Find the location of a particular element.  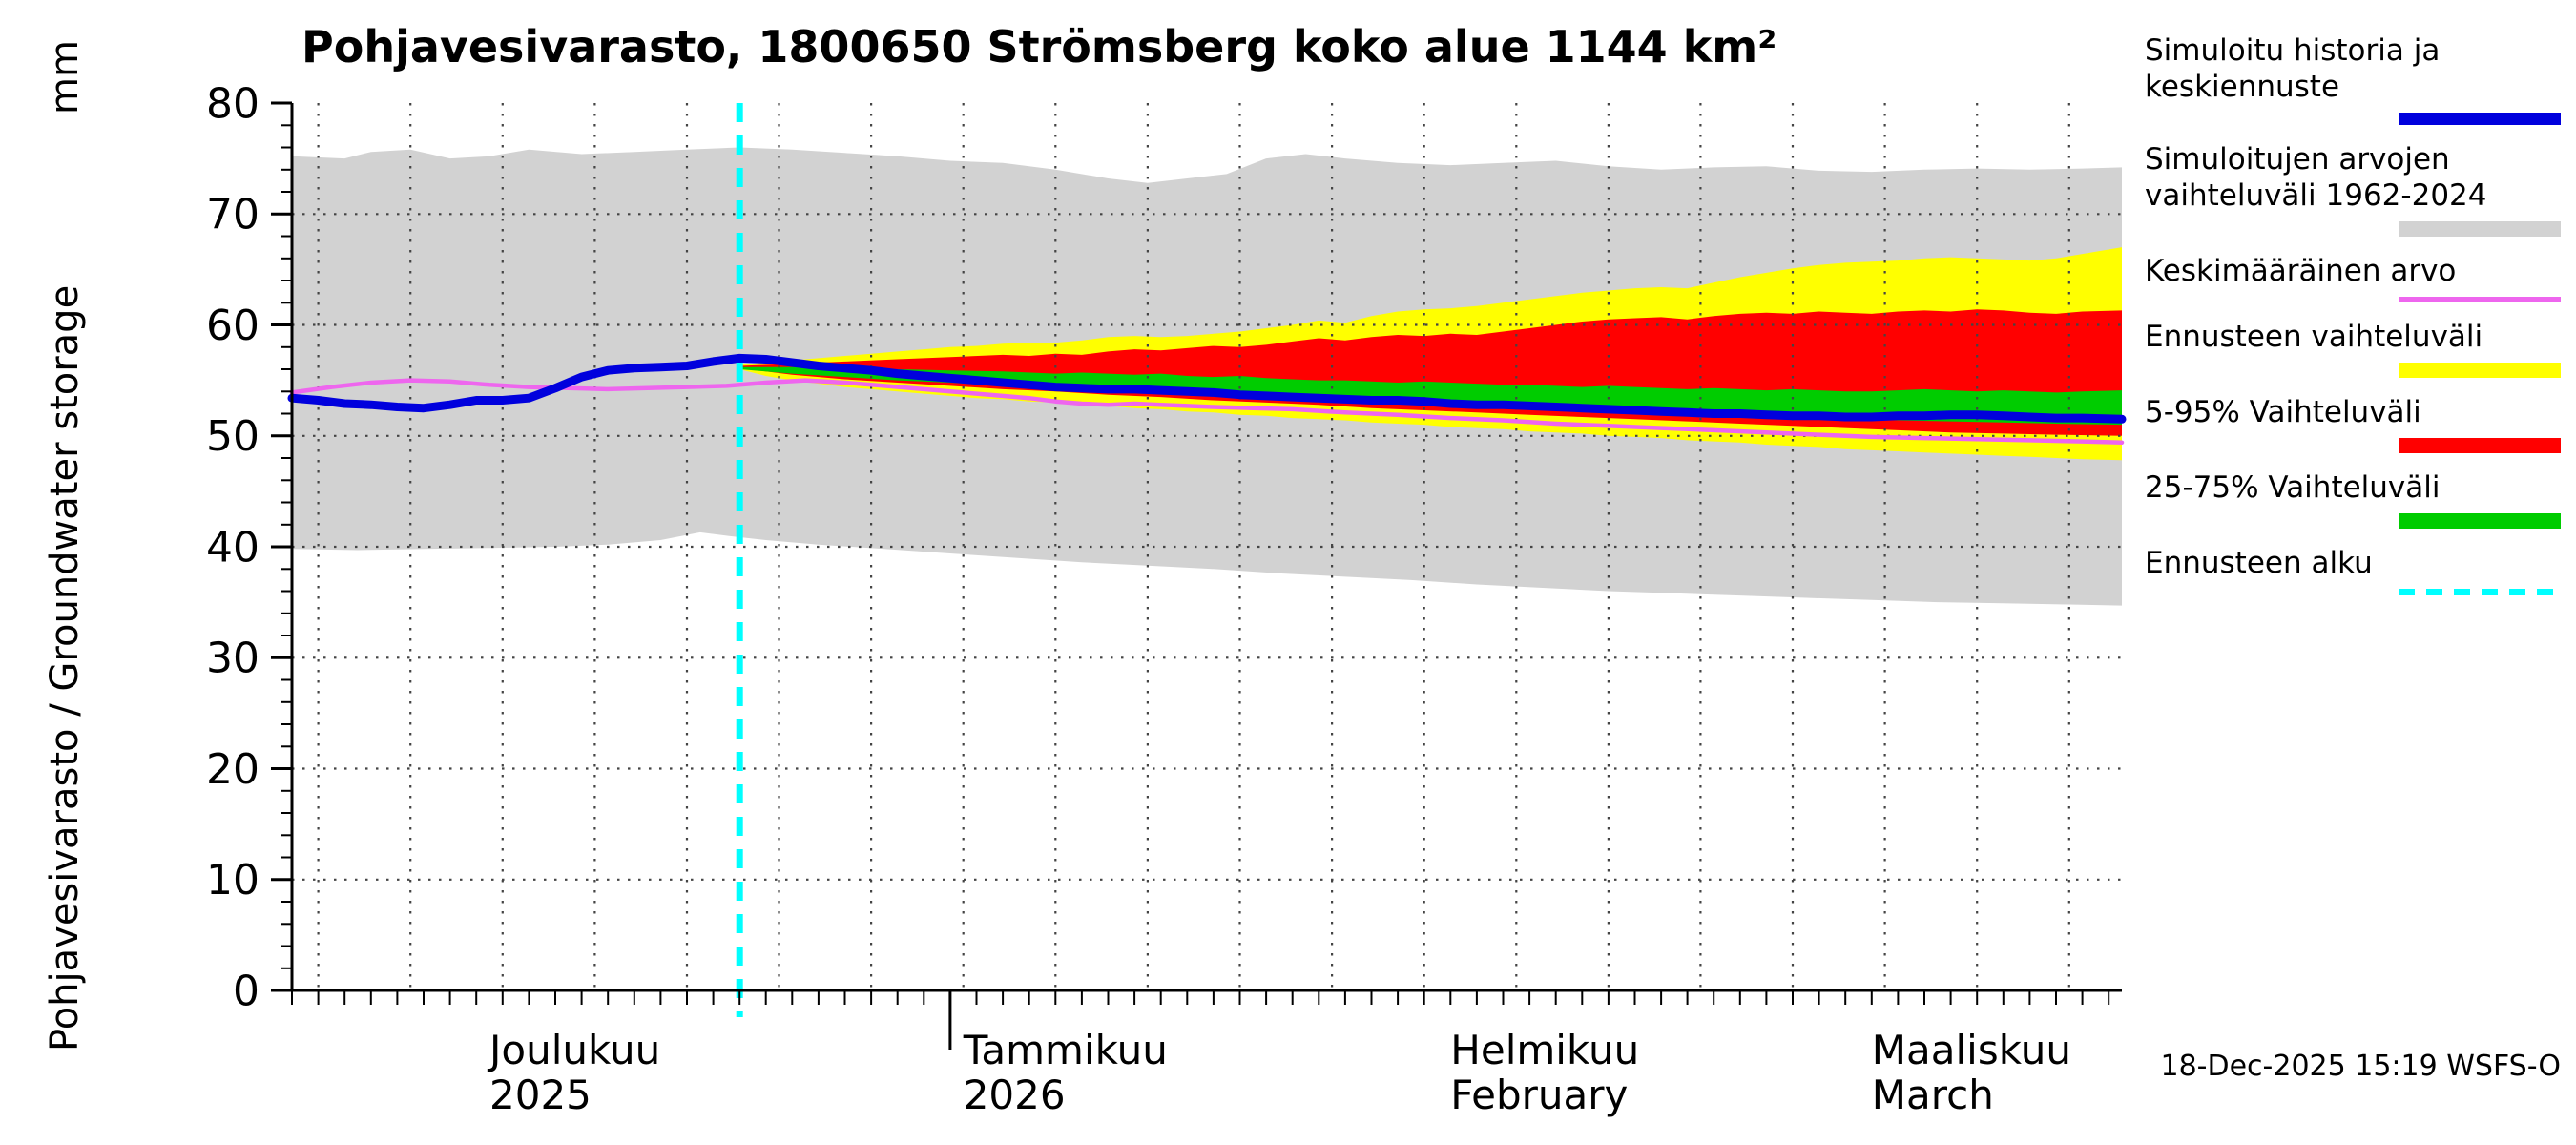

legend-label: Simuloitujen arvojen is located at coordinates (2297, 159).